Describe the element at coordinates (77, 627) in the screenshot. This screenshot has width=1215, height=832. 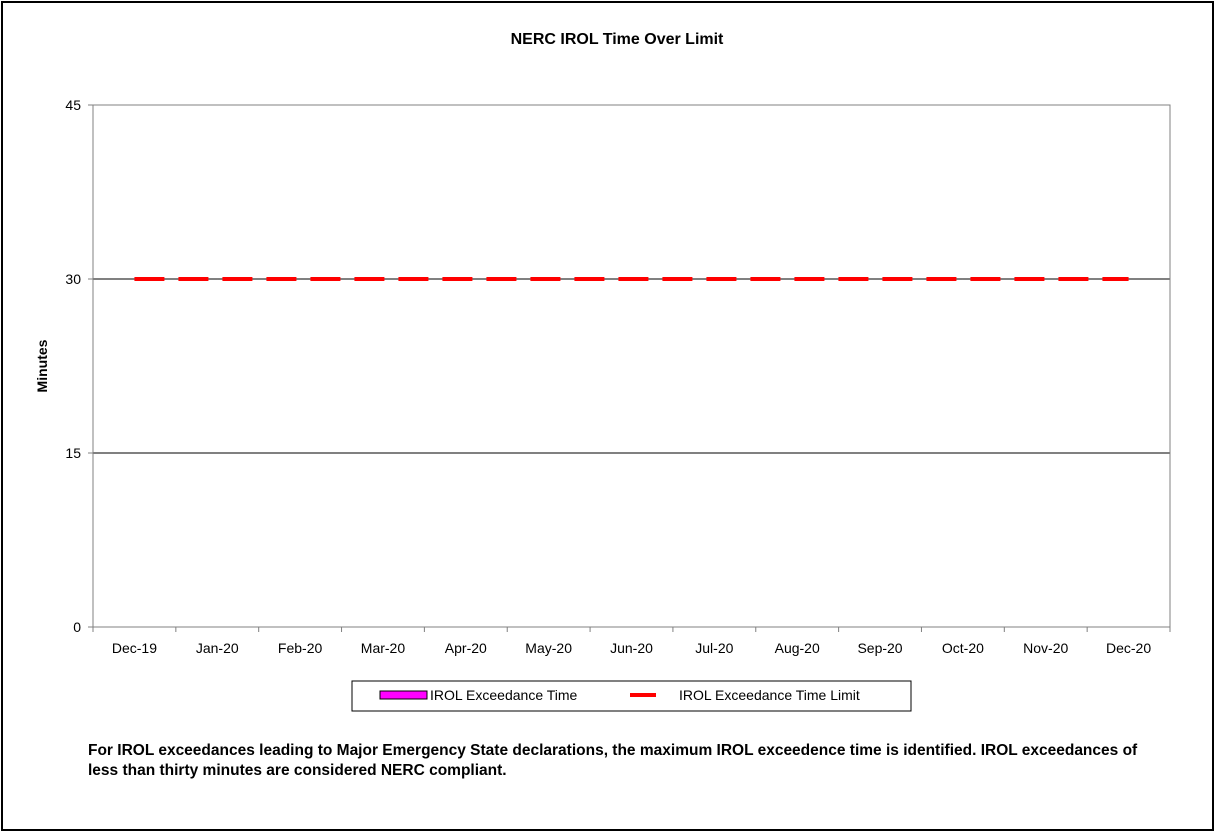
I see `y-tick-label: 0` at that location.